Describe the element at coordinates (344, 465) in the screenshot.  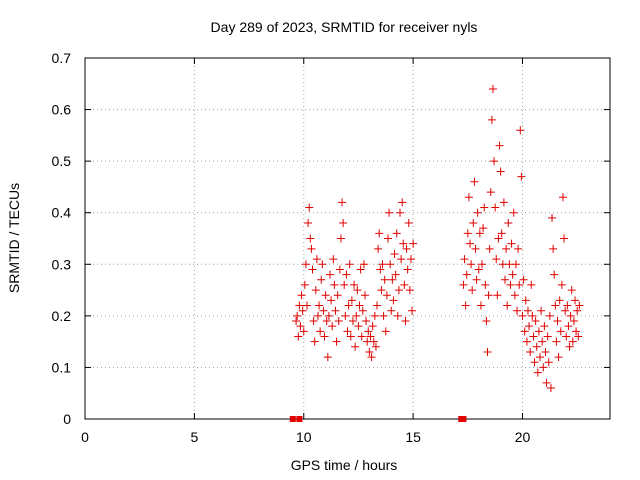
I see `x-axis-label: GPS time / hours` at that location.